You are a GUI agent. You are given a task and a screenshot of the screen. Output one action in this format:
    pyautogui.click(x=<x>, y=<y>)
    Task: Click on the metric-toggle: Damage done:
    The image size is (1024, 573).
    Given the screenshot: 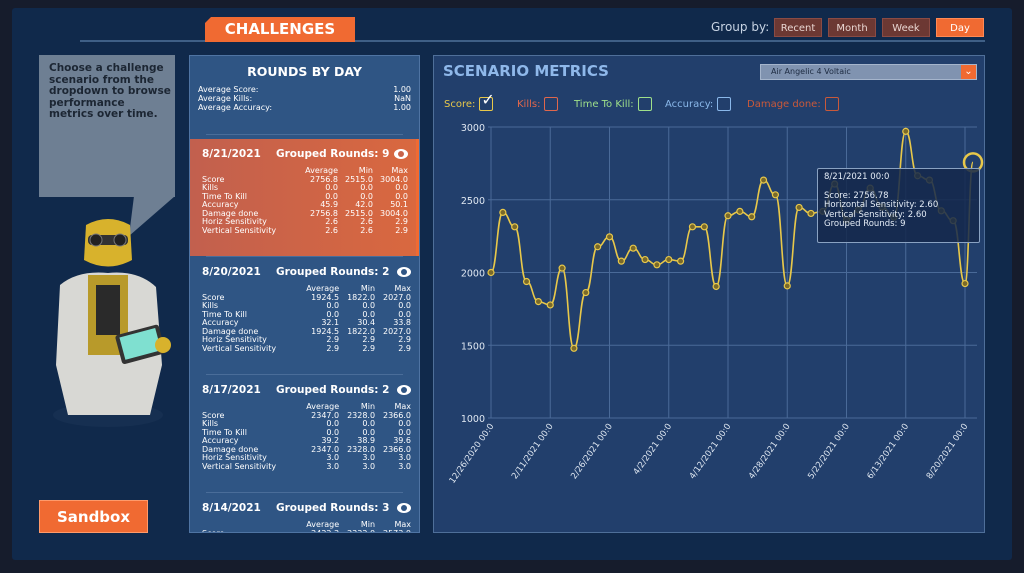 What is the action you would take?
    pyautogui.click(x=793, y=104)
    